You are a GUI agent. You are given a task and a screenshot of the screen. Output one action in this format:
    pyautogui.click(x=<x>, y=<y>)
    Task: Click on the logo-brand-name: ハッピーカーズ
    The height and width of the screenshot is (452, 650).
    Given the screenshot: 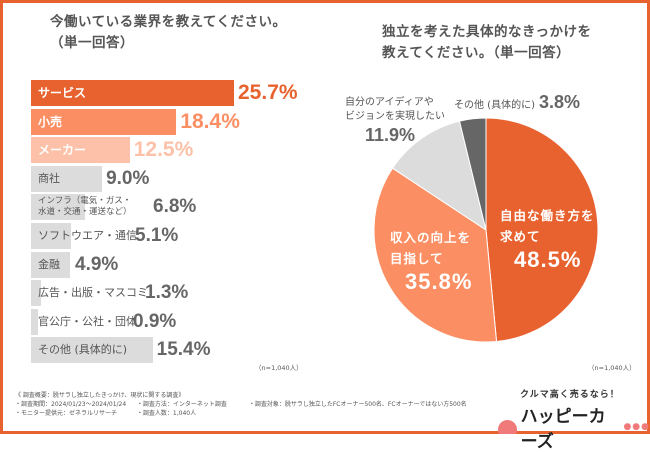 What is the action you would take?
    pyautogui.click(x=563, y=429)
    